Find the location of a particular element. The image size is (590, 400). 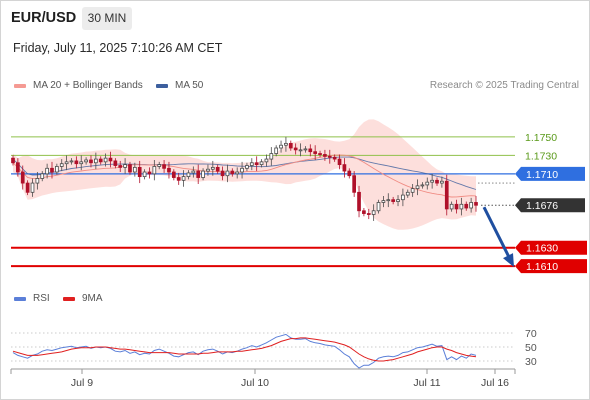

forecast-arrow-head is located at coordinates (508, 260).